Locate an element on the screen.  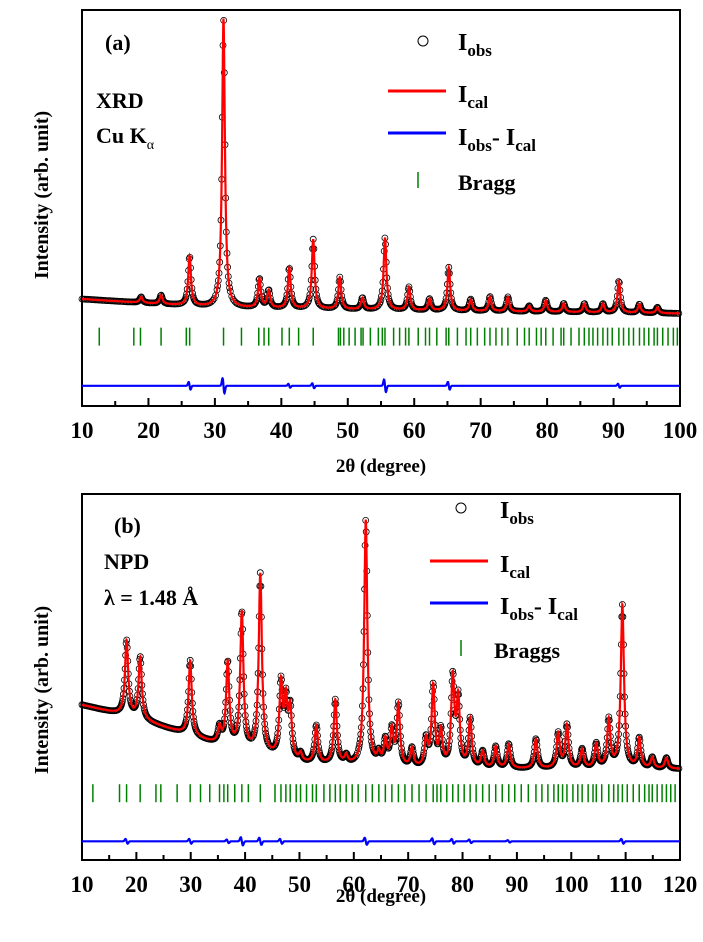
legend-a: Iobs Ical Iobs- Ical Bragg is located at coordinates (462, 112).